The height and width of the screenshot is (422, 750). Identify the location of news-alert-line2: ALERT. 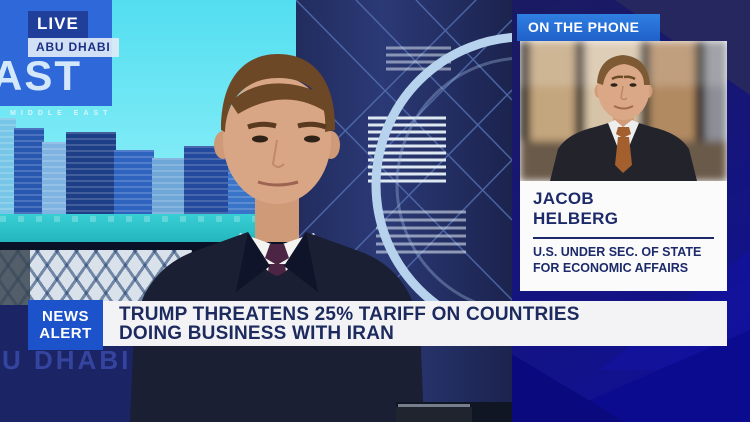
(65, 333).